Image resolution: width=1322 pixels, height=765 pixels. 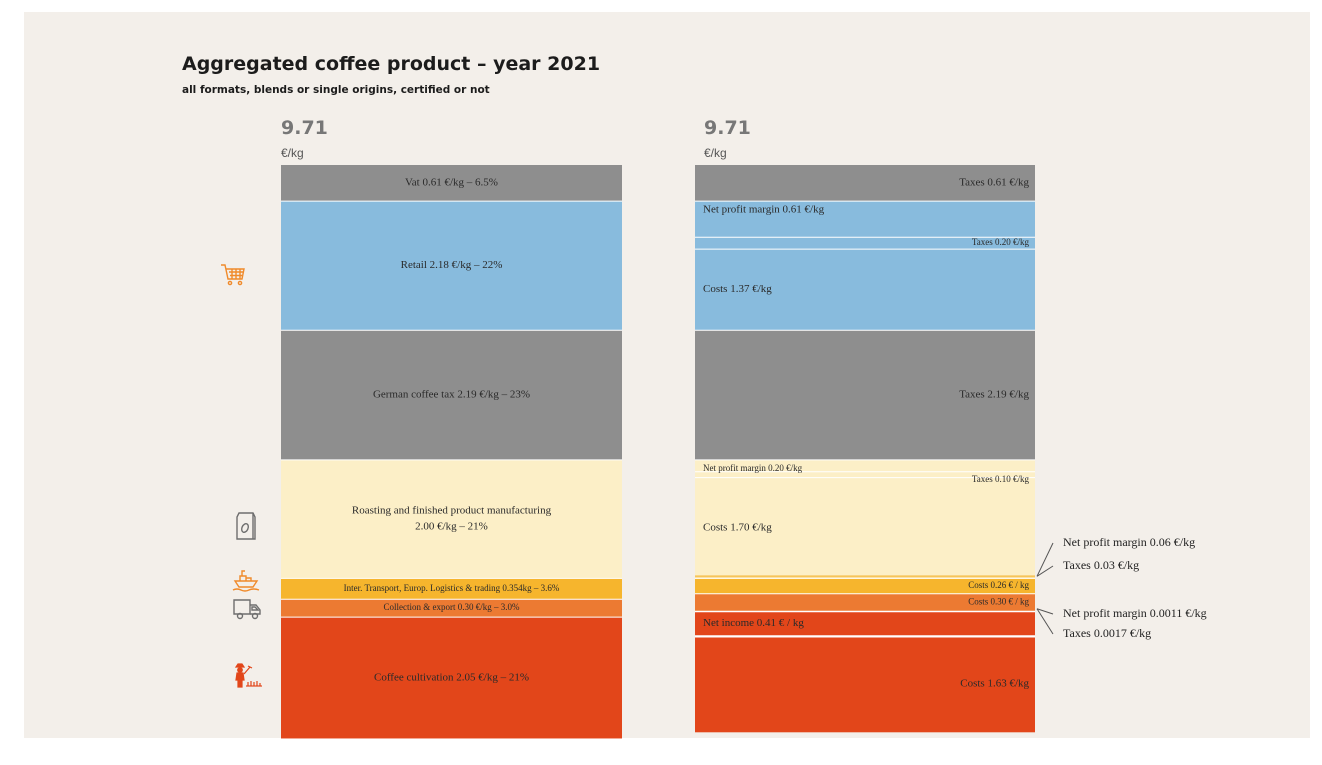 What do you see at coordinates (994, 183) in the screenshot?
I see `right-segment-label: Taxes 0.61 €/kg` at bounding box center [994, 183].